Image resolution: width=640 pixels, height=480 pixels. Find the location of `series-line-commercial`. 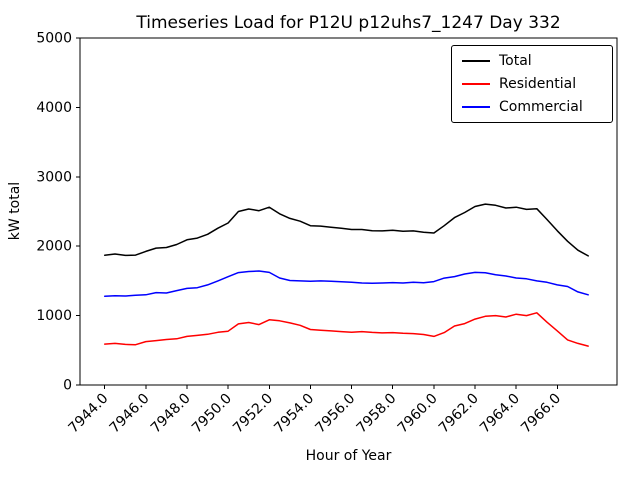

series-line-commercial is located at coordinates (346, 283).